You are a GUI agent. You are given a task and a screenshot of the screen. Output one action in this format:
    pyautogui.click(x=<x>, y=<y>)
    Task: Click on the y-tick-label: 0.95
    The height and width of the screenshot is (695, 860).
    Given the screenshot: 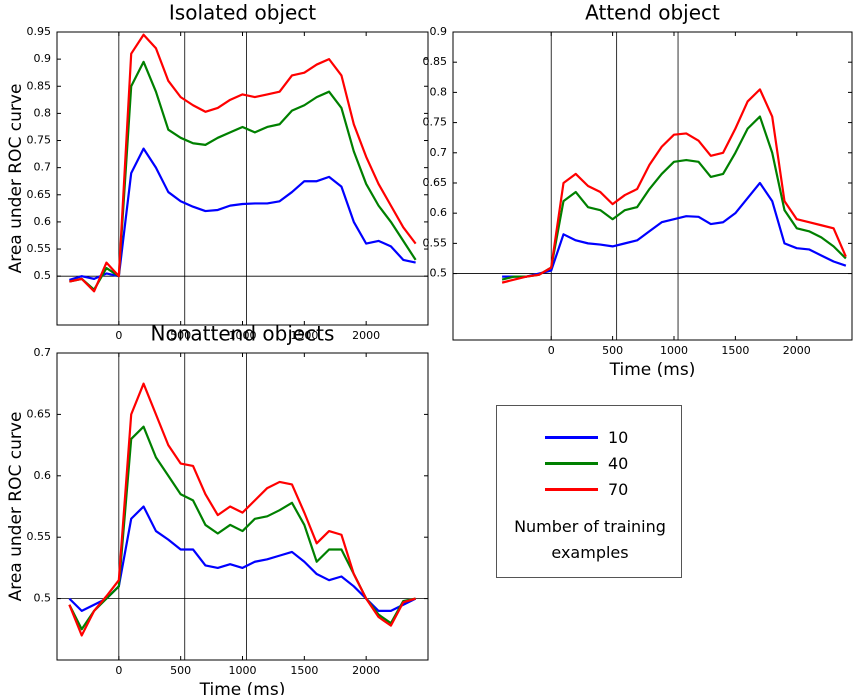 What is the action you would take?
    pyautogui.click(x=39, y=31)
    